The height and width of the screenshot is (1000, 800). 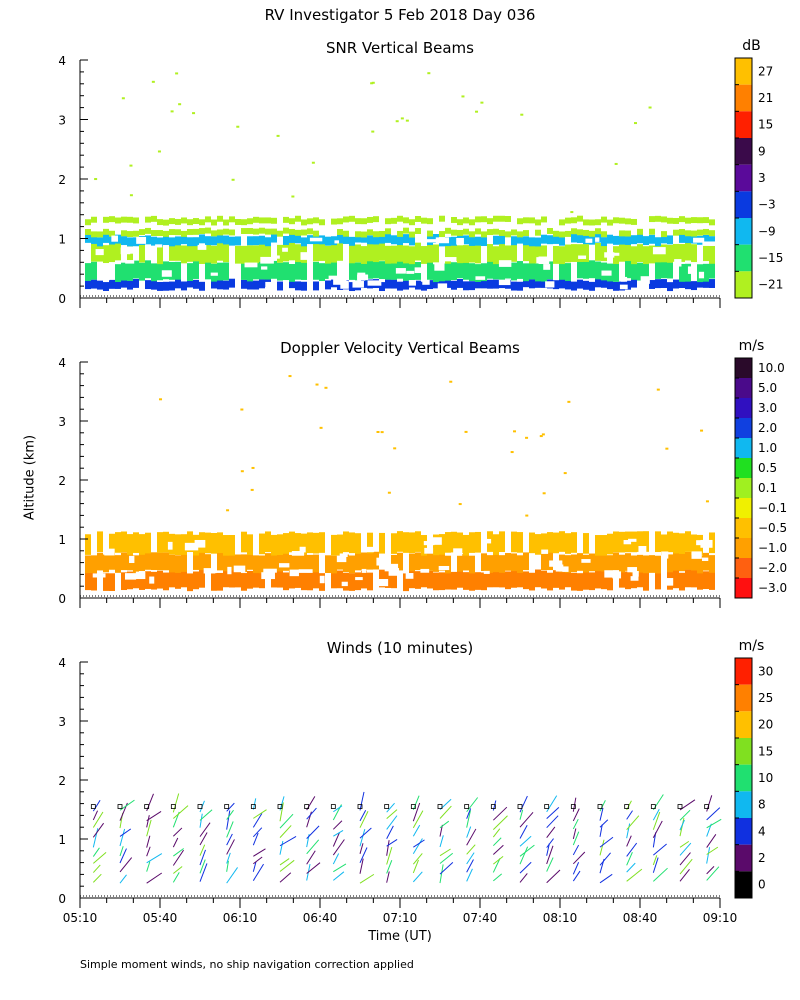 What do you see at coordinates (772, 568) in the screenshot?
I see `colorbar-label: −2.0` at bounding box center [772, 568].